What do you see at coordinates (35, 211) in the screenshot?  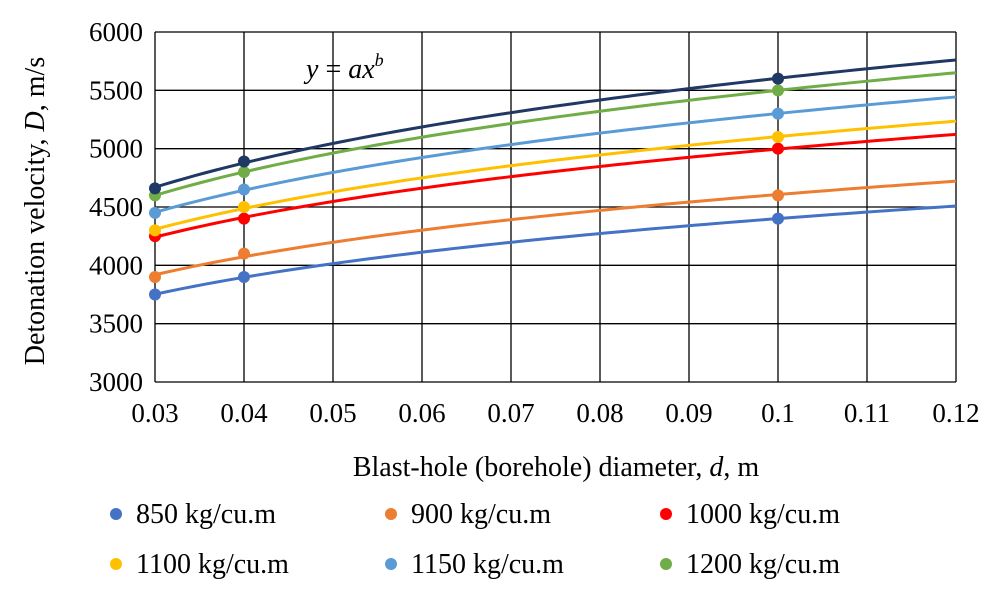 I see `y-axis-title: Detonation velocity, D, m/s` at bounding box center [35, 211].